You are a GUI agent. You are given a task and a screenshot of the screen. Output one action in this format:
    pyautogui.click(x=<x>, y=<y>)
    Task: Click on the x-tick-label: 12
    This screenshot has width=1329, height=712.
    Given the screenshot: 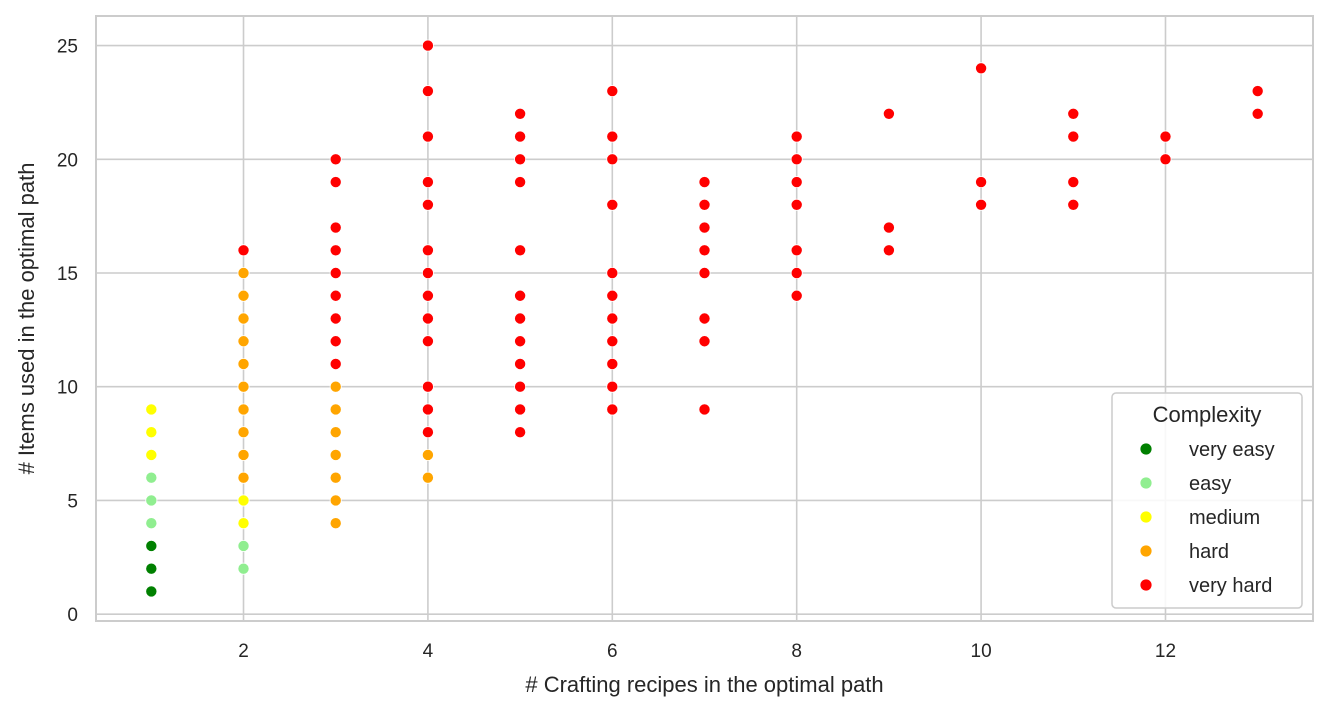 What is the action you would take?
    pyautogui.click(x=1165, y=651)
    